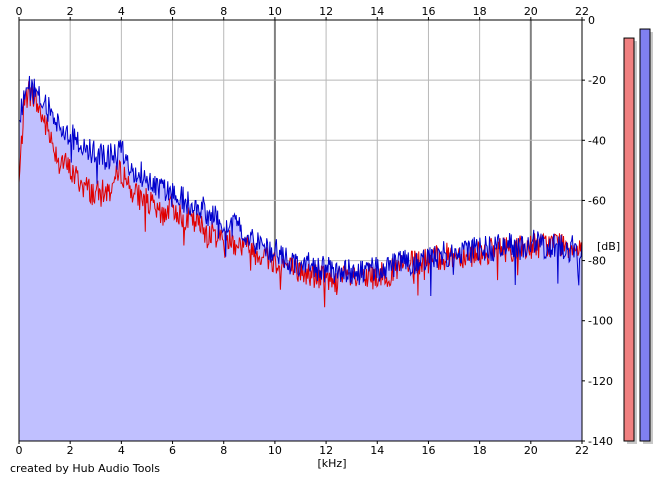 This screenshot has width=664, height=481. I want to click on x-tick-label-top: 10, so click(275, 11).